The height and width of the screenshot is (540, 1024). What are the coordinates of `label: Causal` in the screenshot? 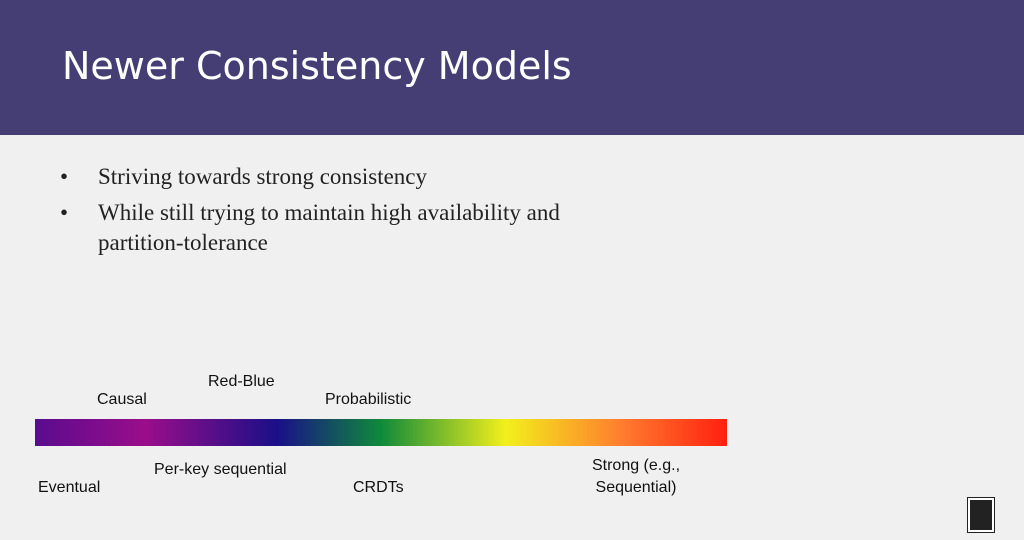 It's located at (122, 399).